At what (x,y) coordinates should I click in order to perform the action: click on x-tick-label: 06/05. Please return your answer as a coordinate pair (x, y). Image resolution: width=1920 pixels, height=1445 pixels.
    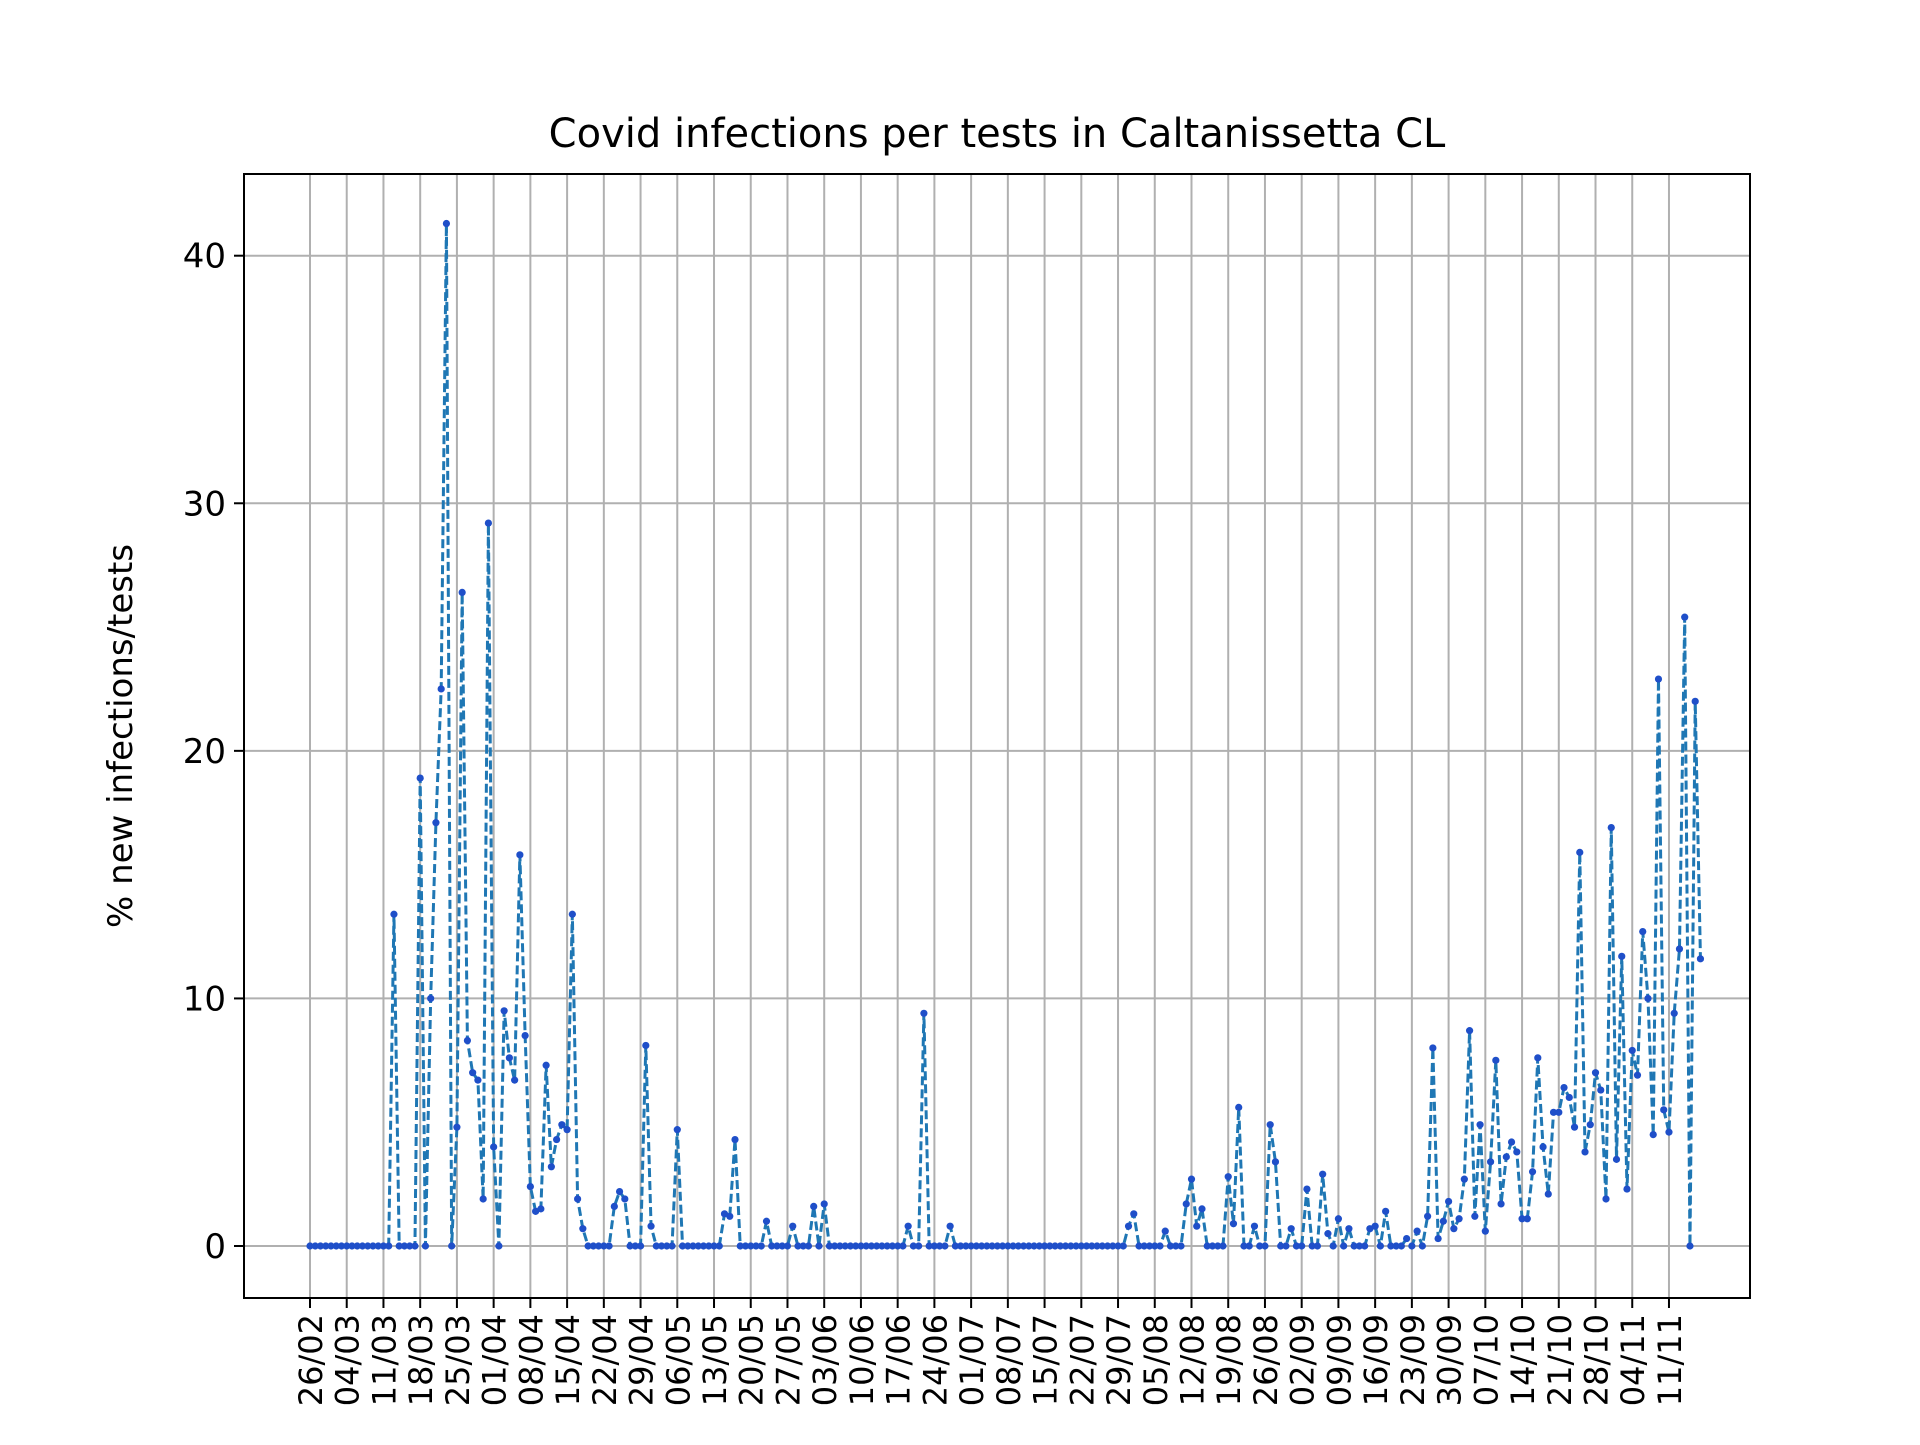
    Looking at the image, I should click on (678, 1360).